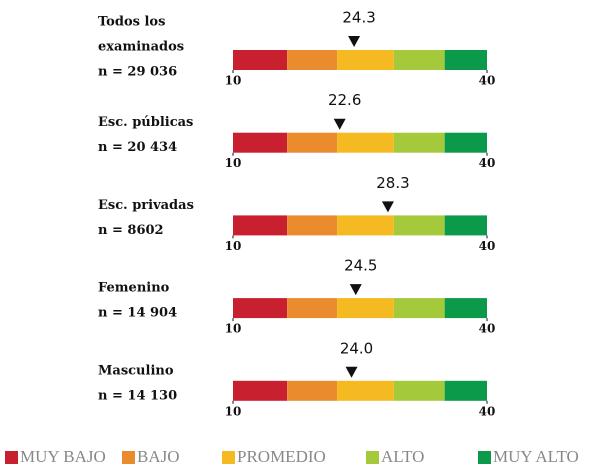  What do you see at coordinates (360, 266) in the screenshot?
I see `value-label: 24.5` at bounding box center [360, 266].